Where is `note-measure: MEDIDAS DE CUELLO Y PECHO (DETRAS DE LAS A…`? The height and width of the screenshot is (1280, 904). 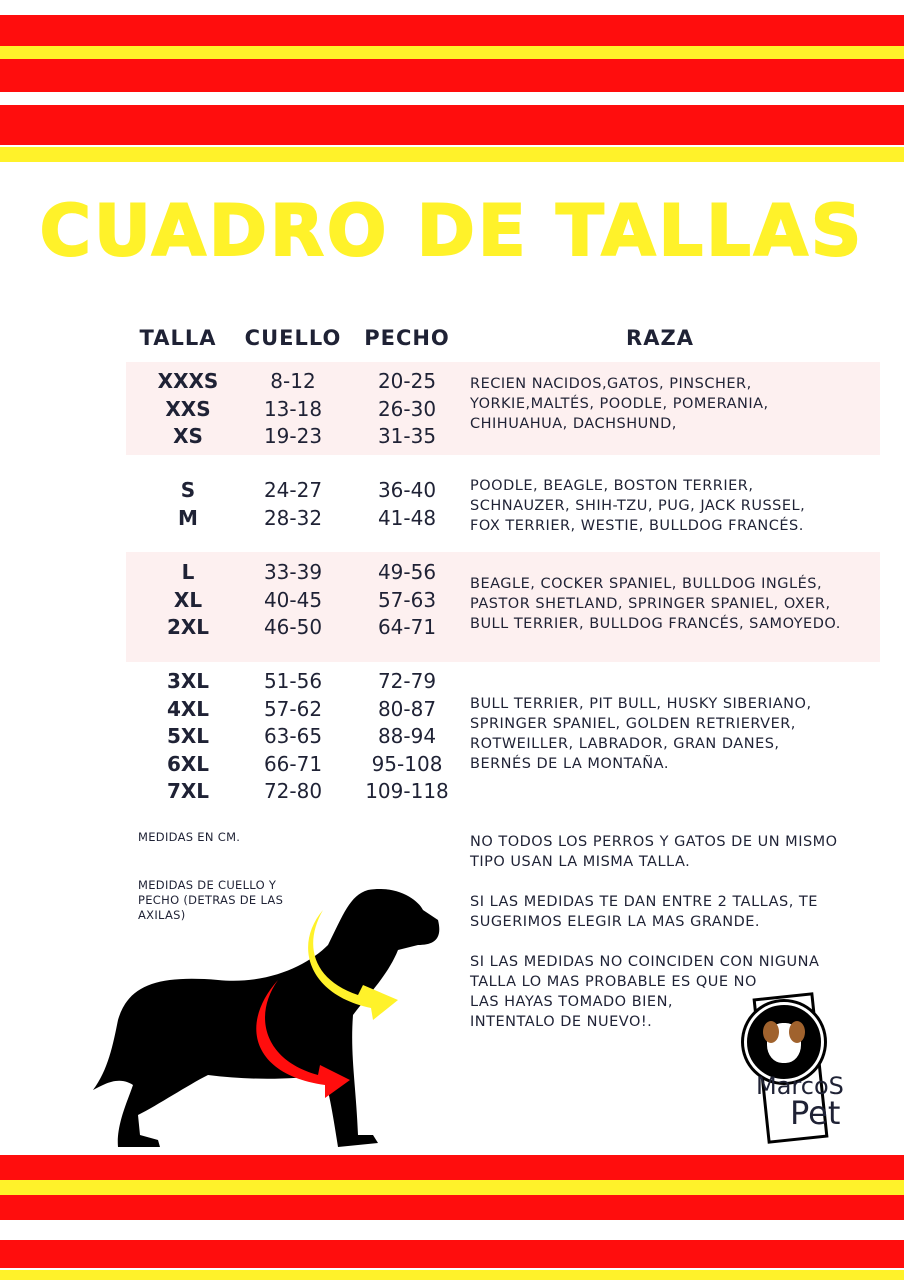 note-measure: MEDIDAS DE CUELLO Y PECHO (DETRAS DE LAS A… is located at coordinates (211, 900).